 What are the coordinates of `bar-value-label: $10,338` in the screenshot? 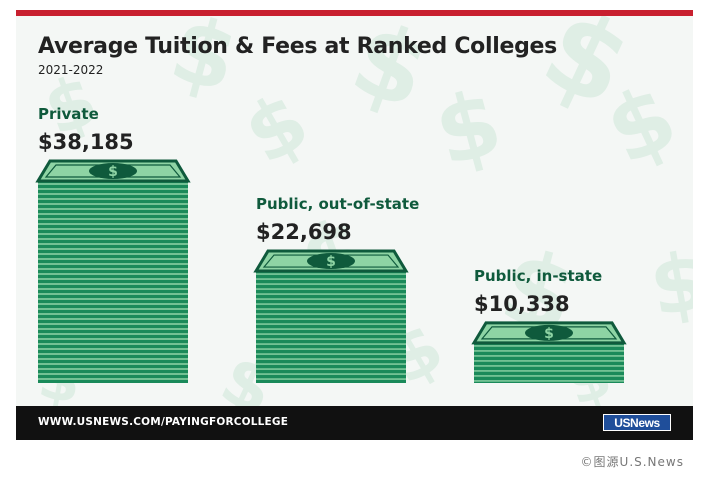 It's located at (522, 304).